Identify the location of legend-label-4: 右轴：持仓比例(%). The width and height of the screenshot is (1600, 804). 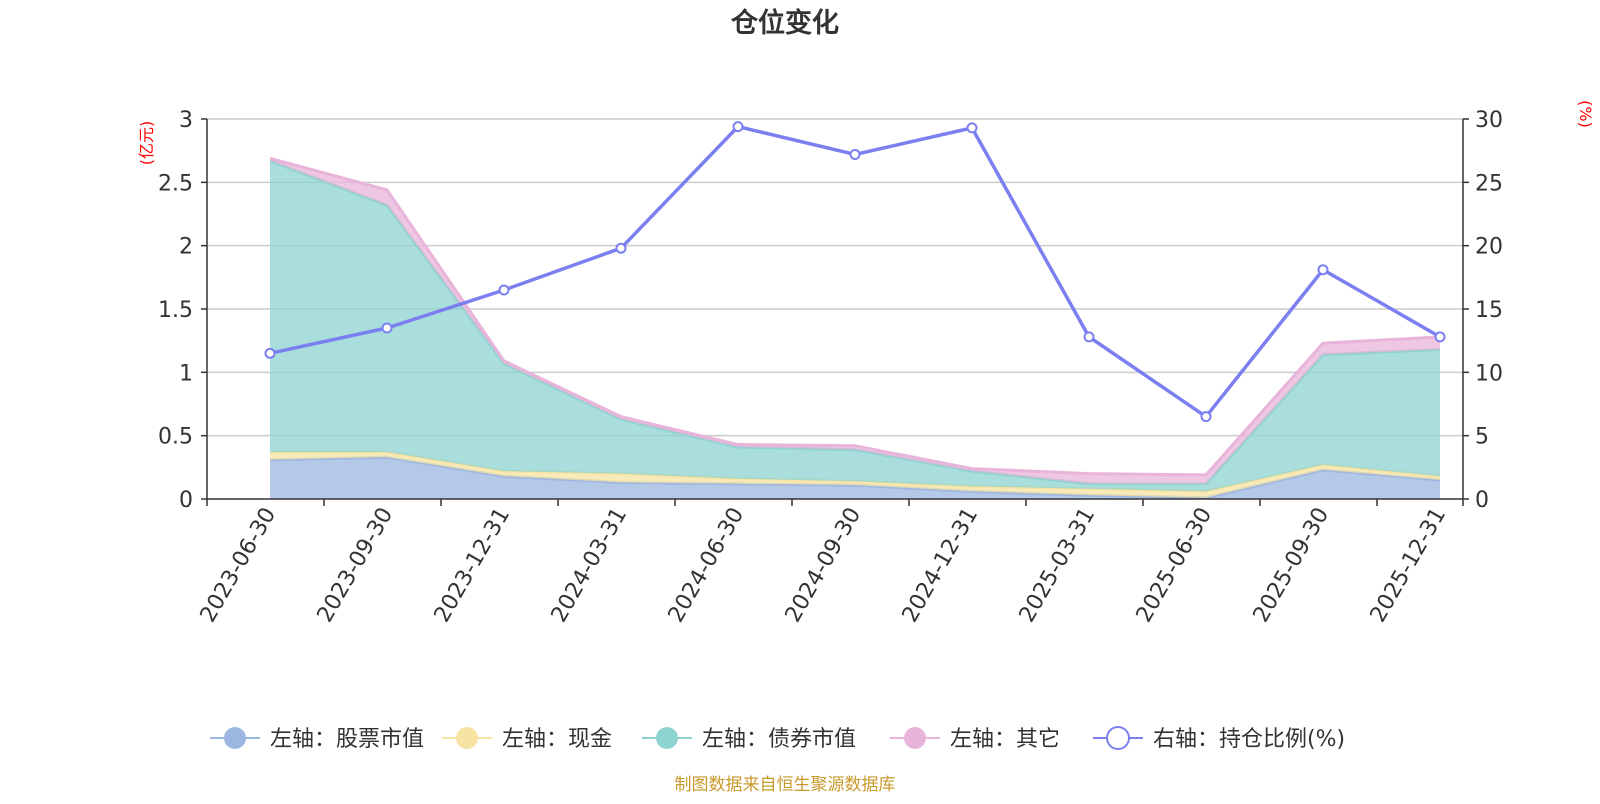
(1249, 739).